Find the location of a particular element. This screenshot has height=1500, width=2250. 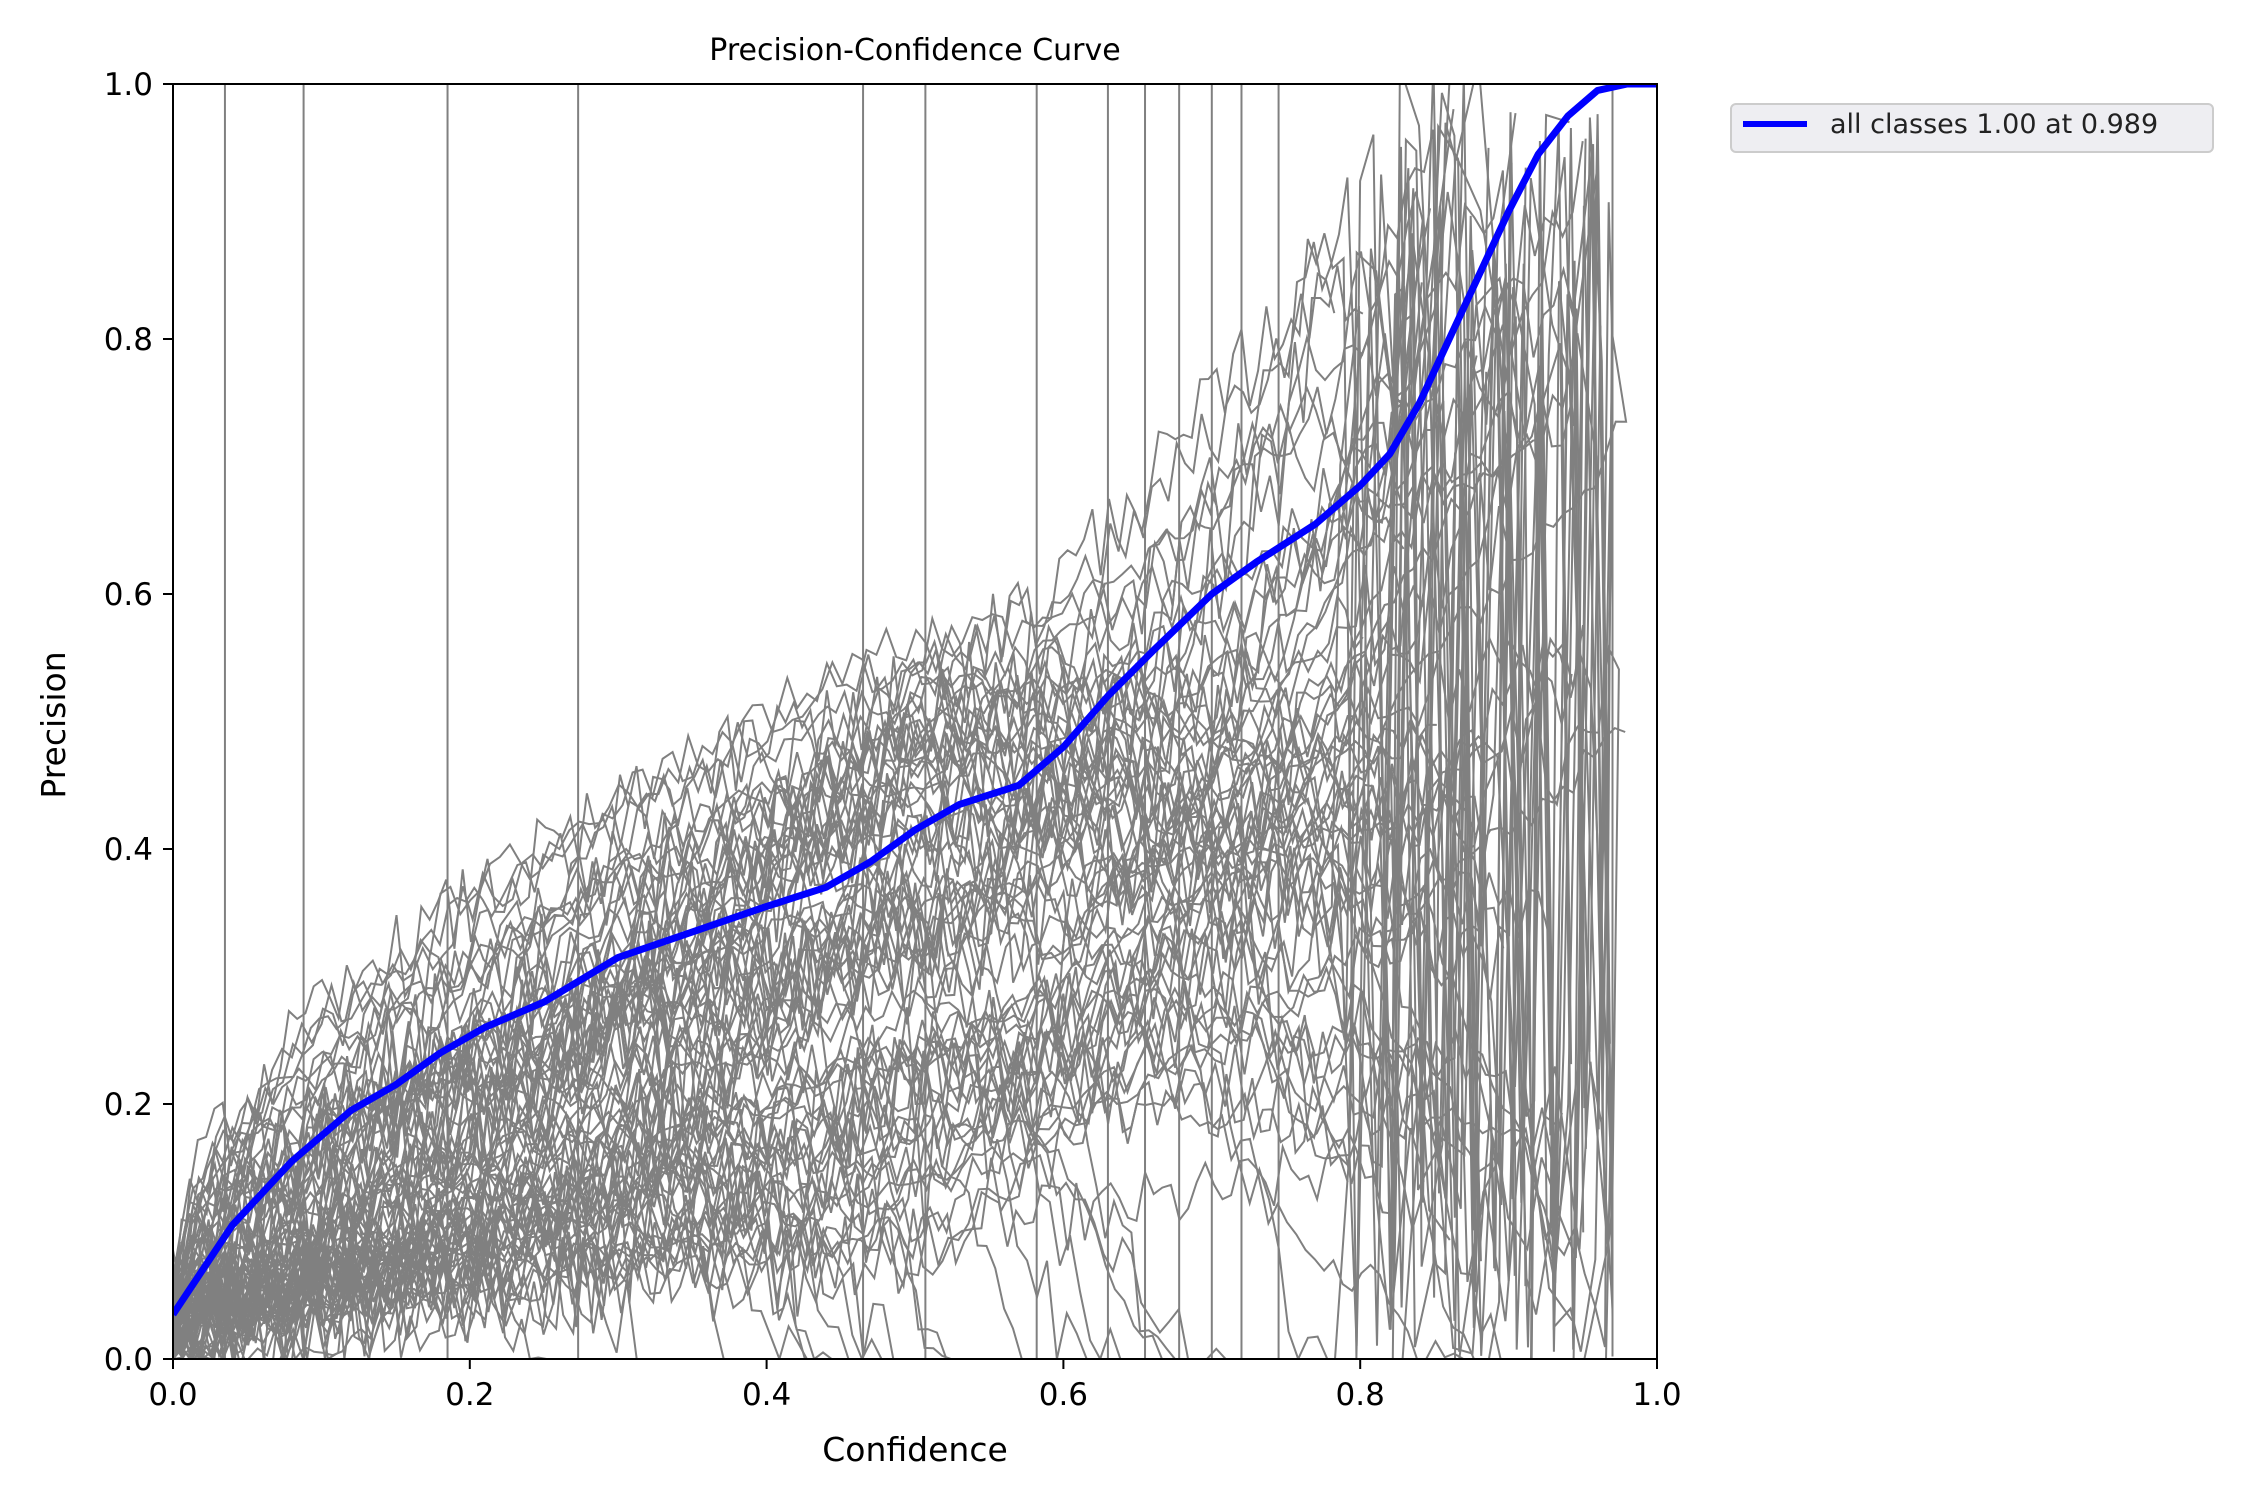

y-tick-label: 0.4 is located at coordinates (128, 850).